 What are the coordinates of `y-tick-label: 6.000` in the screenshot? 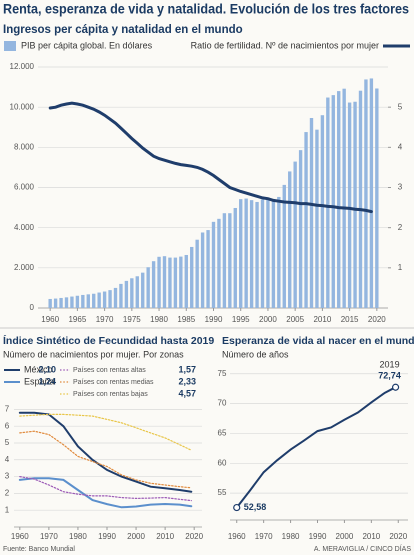 It's located at (24, 187).